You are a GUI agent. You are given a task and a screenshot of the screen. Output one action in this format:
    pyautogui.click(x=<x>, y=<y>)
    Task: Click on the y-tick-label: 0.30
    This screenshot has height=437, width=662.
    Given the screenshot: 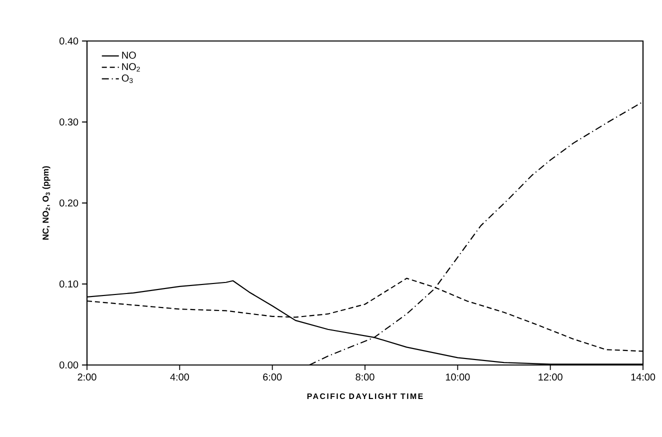 What is the action you would take?
    pyautogui.click(x=69, y=122)
    